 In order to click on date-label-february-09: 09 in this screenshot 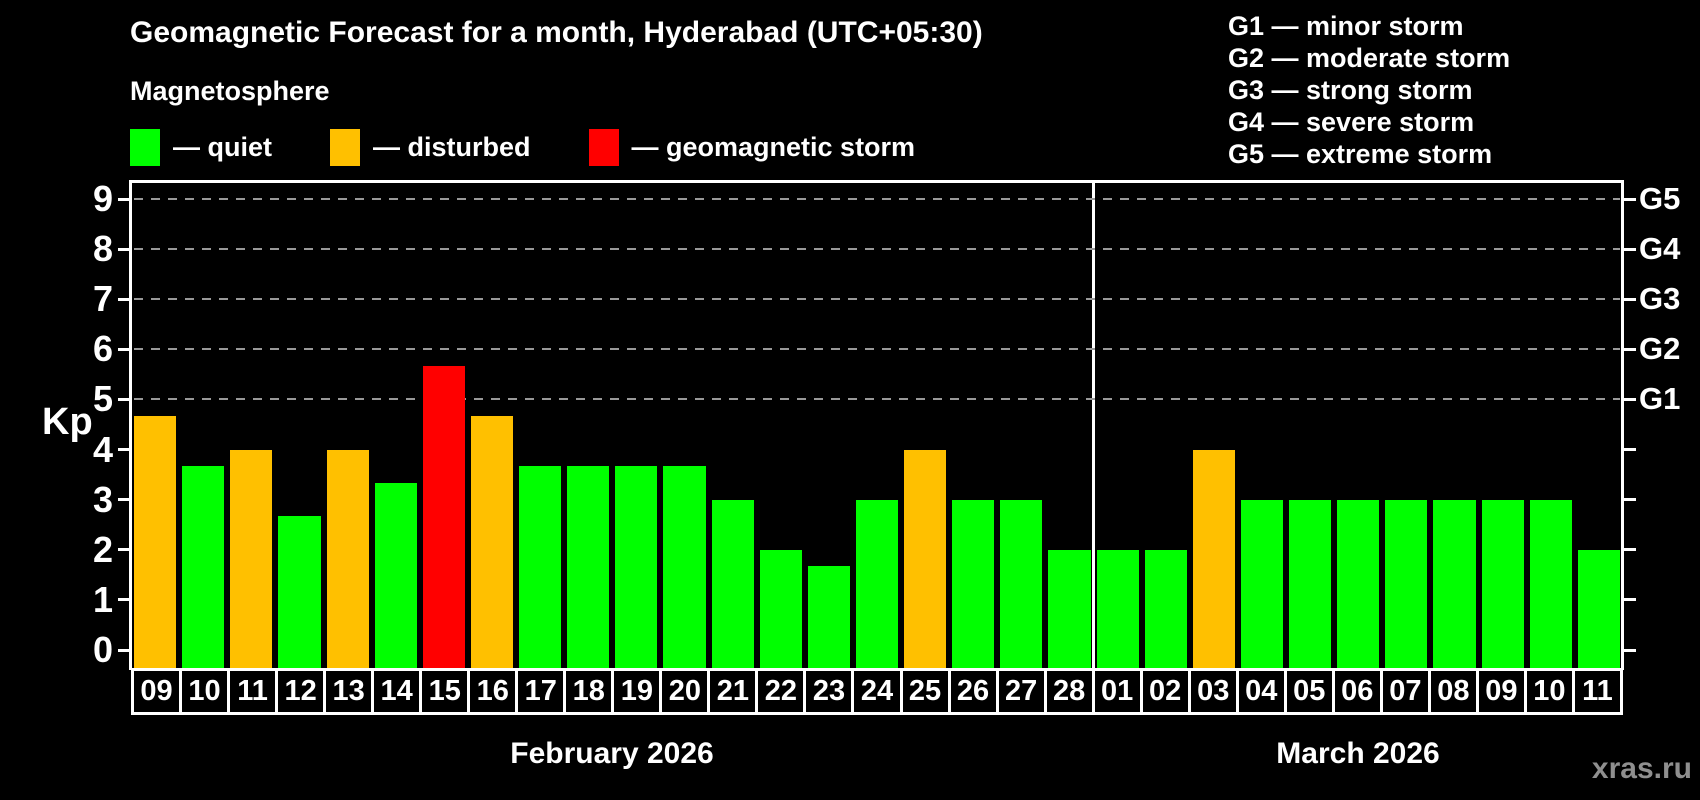, I will do `click(158, 691)`.